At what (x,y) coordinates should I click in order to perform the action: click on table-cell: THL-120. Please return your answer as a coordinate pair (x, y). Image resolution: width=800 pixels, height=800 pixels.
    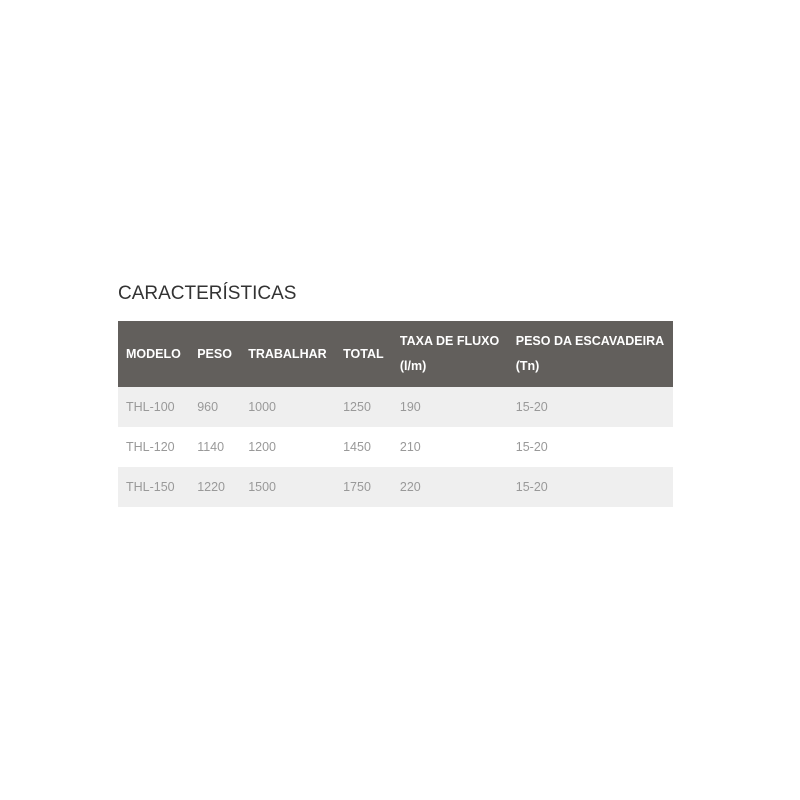
    Looking at the image, I should click on (150, 447).